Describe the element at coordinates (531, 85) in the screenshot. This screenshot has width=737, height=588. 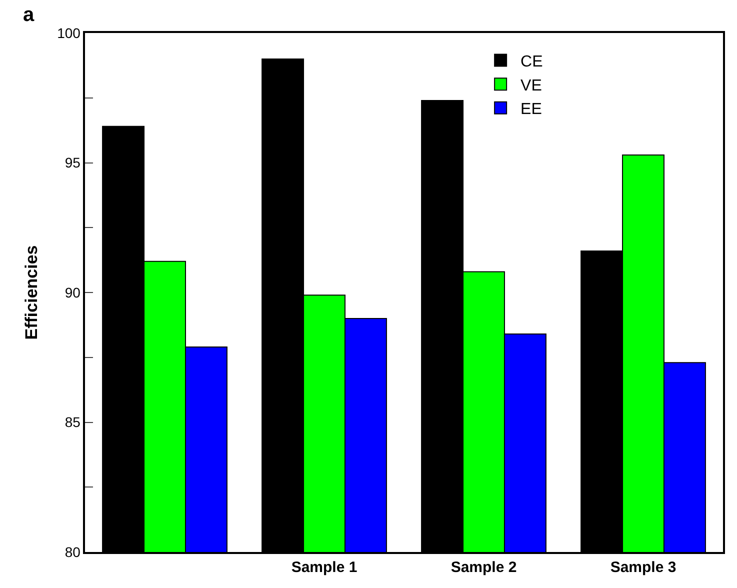
I see `legend-label: VE` at that location.